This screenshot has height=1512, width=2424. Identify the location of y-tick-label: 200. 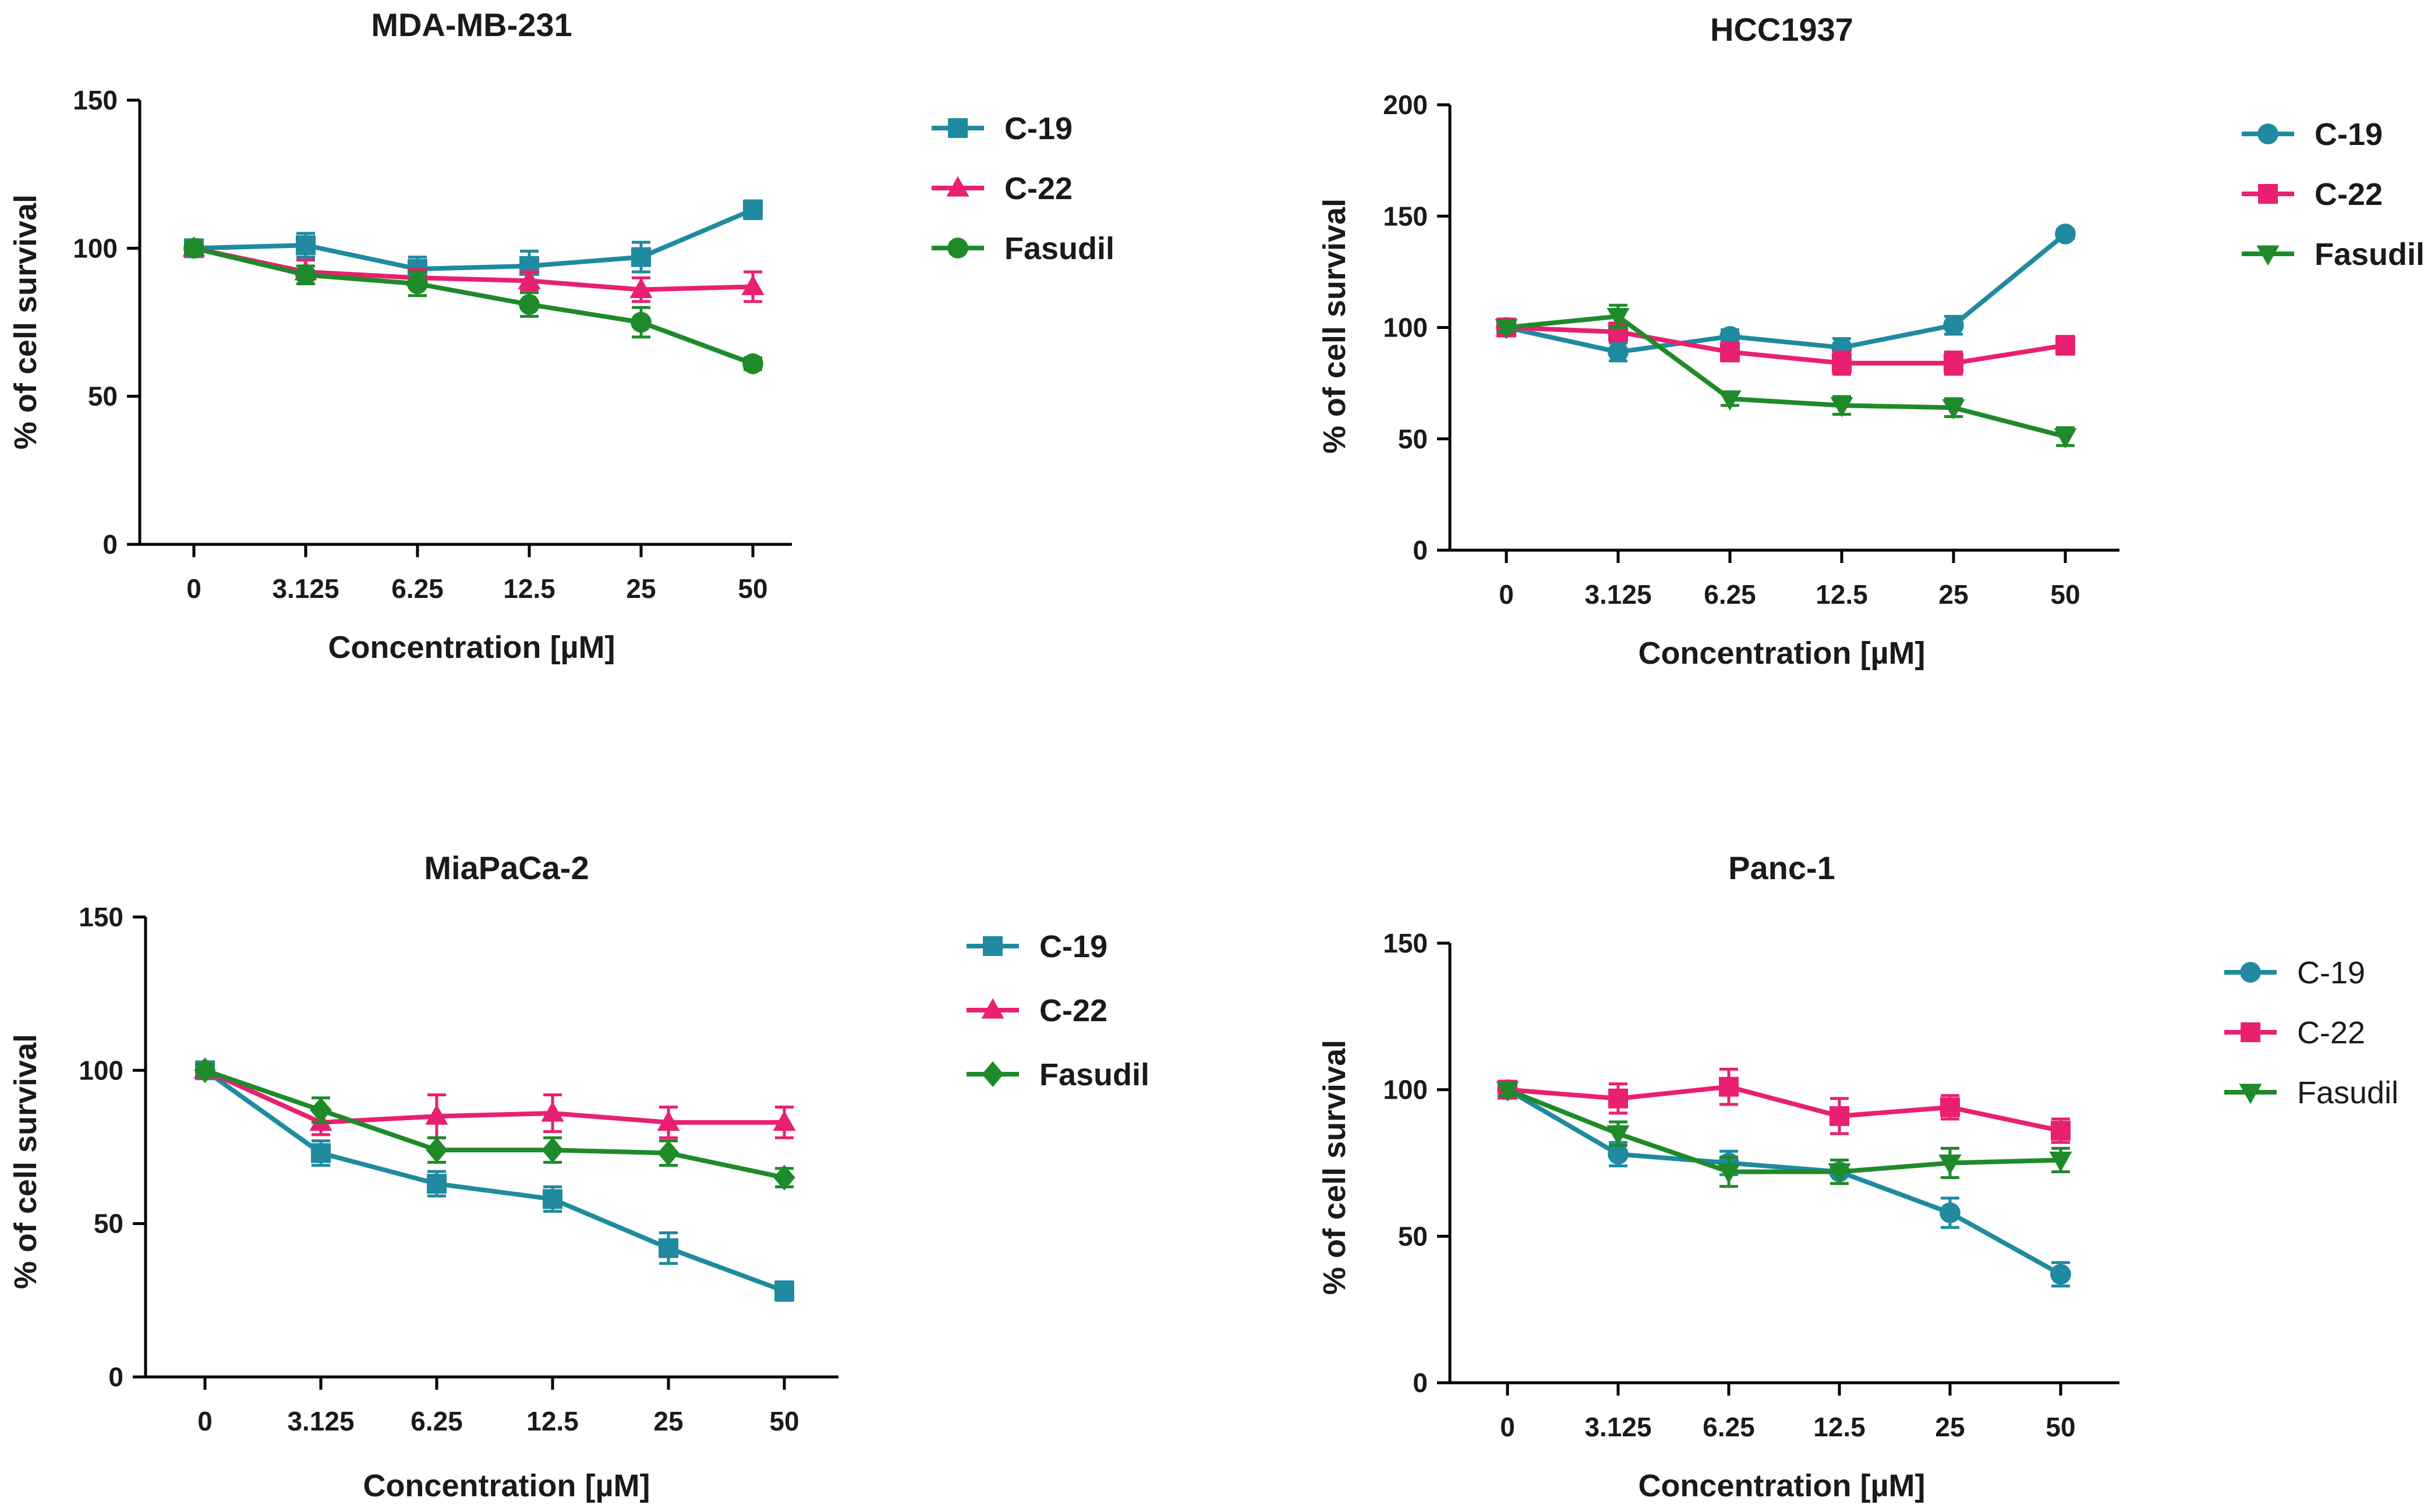
(1405, 105).